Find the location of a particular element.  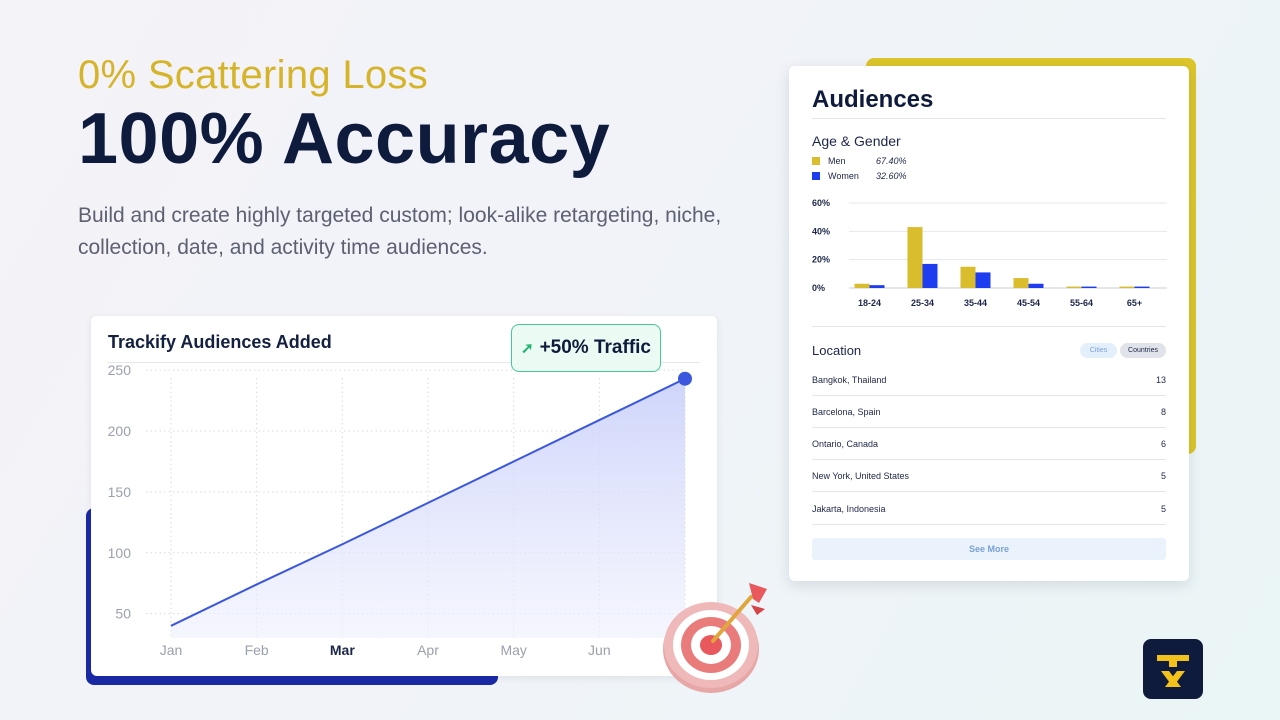

location-name: Ontario, Canada is located at coordinates (845, 443).